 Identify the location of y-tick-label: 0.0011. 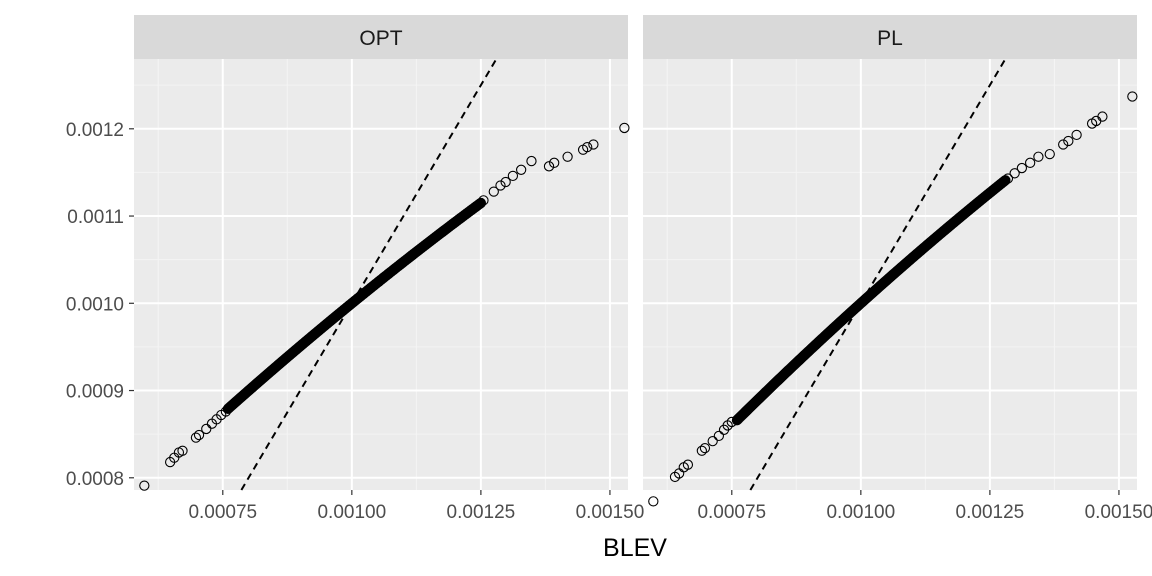
(95, 217).